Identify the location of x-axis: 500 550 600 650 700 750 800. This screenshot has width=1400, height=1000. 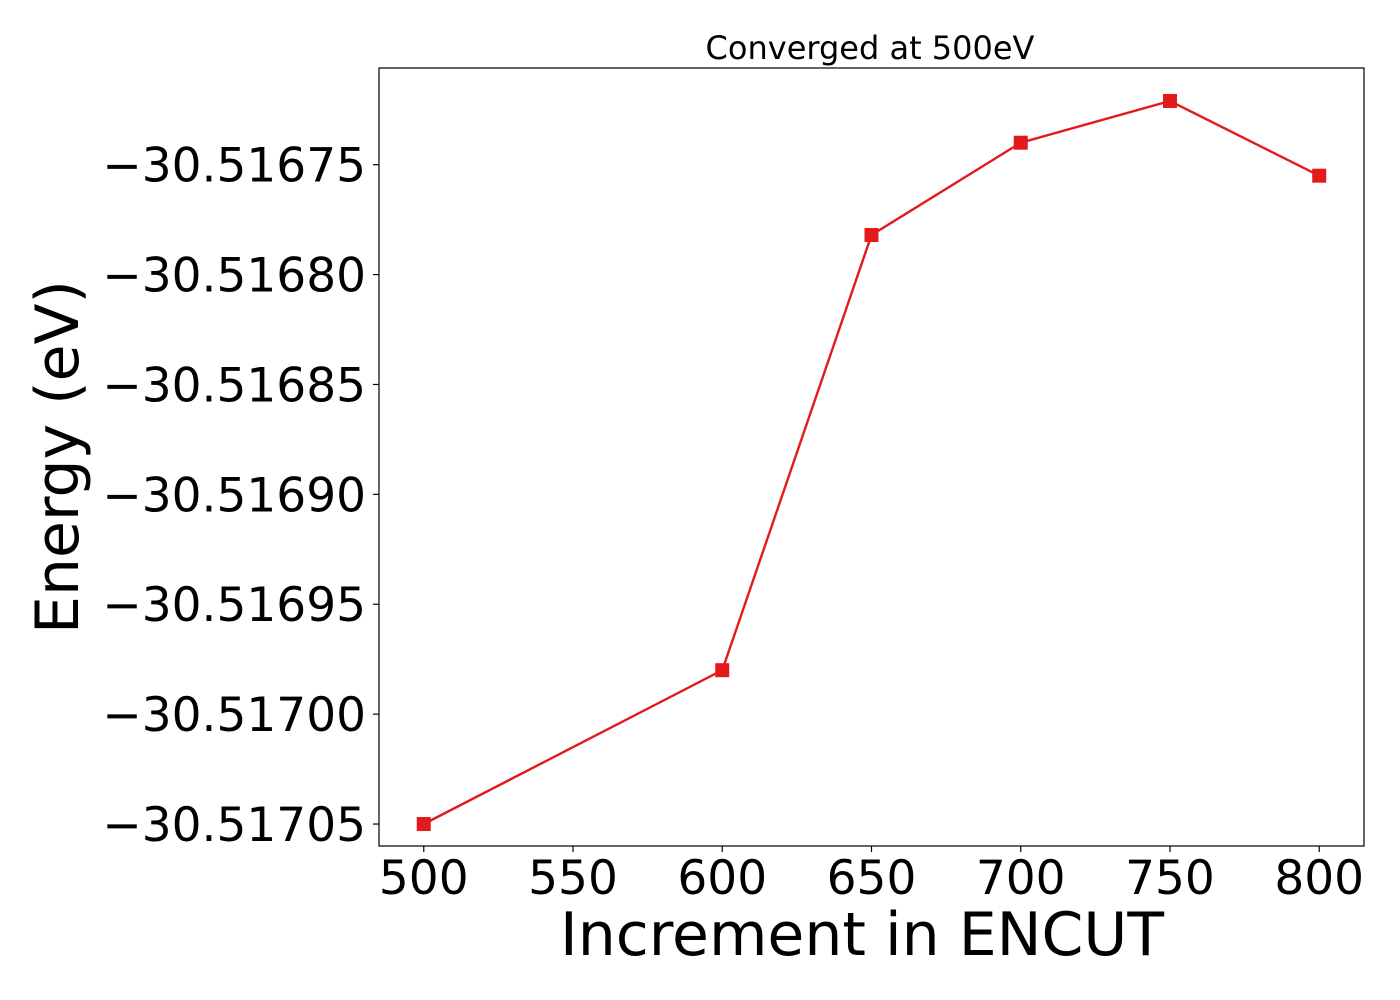
(871, 876).